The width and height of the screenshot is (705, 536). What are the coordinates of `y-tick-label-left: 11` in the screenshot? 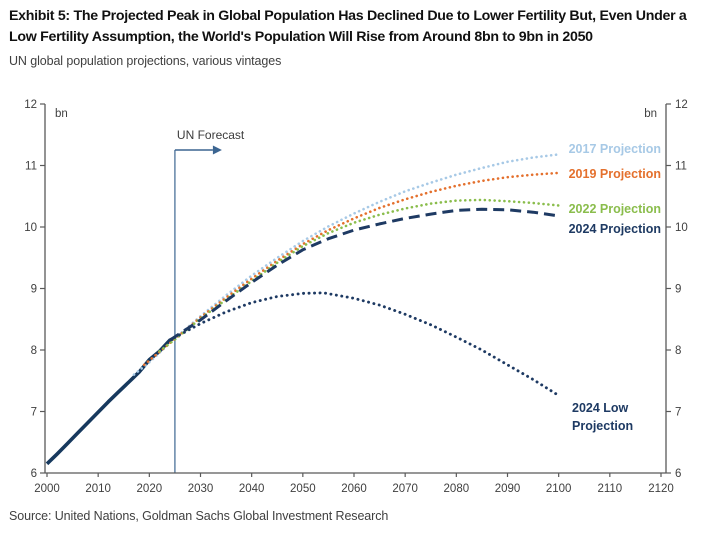 It's located at (31, 167).